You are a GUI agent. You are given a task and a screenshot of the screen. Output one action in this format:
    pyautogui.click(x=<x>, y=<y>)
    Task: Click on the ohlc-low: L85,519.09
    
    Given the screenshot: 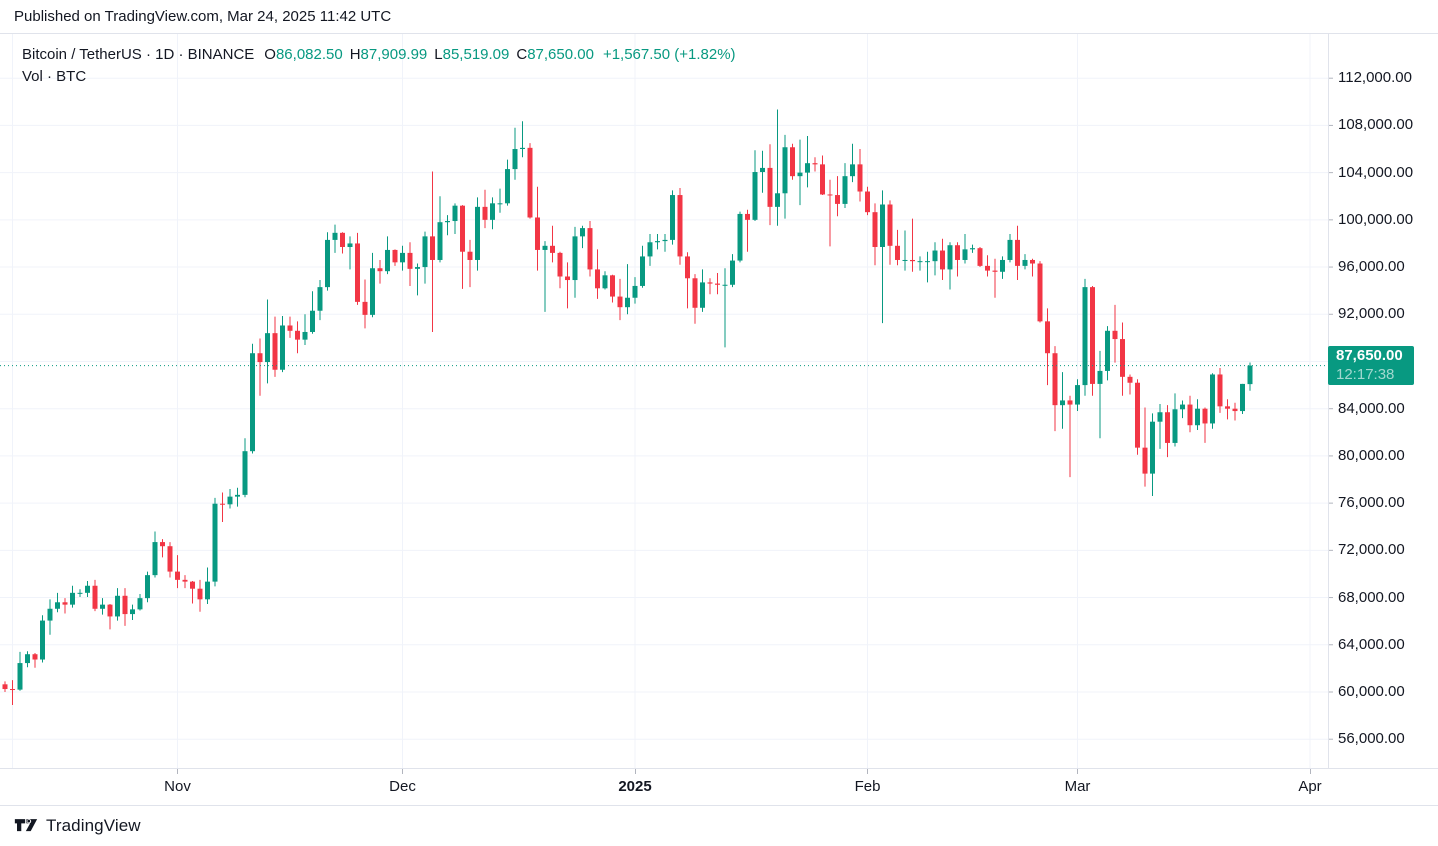 What is the action you would take?
    pyautogui.click(x=472, y=54)
    